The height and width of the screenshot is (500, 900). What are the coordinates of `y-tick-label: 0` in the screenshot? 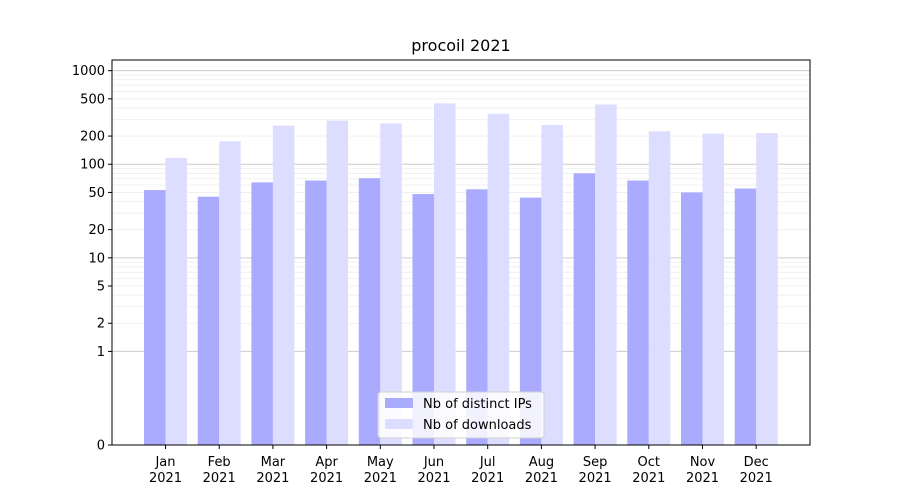 It's located at (101, 446).